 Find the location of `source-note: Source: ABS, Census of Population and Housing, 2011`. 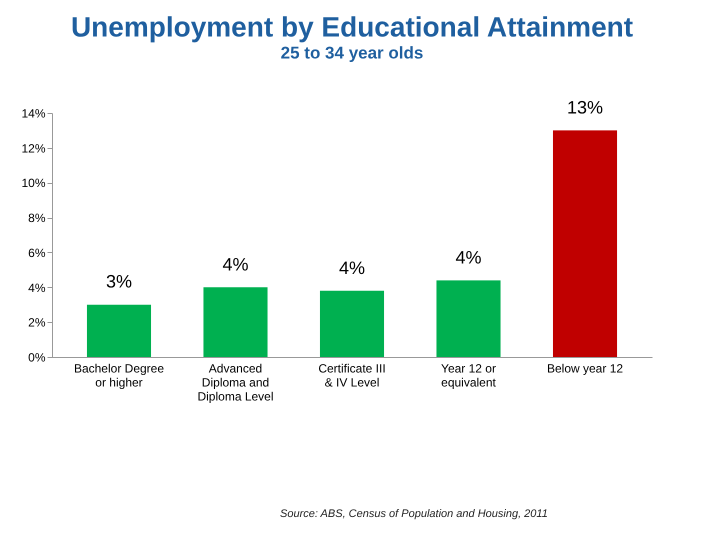

source-note: Source: ABS, Census of Population and Housing, 2011 is located at coordinates (414, 514).